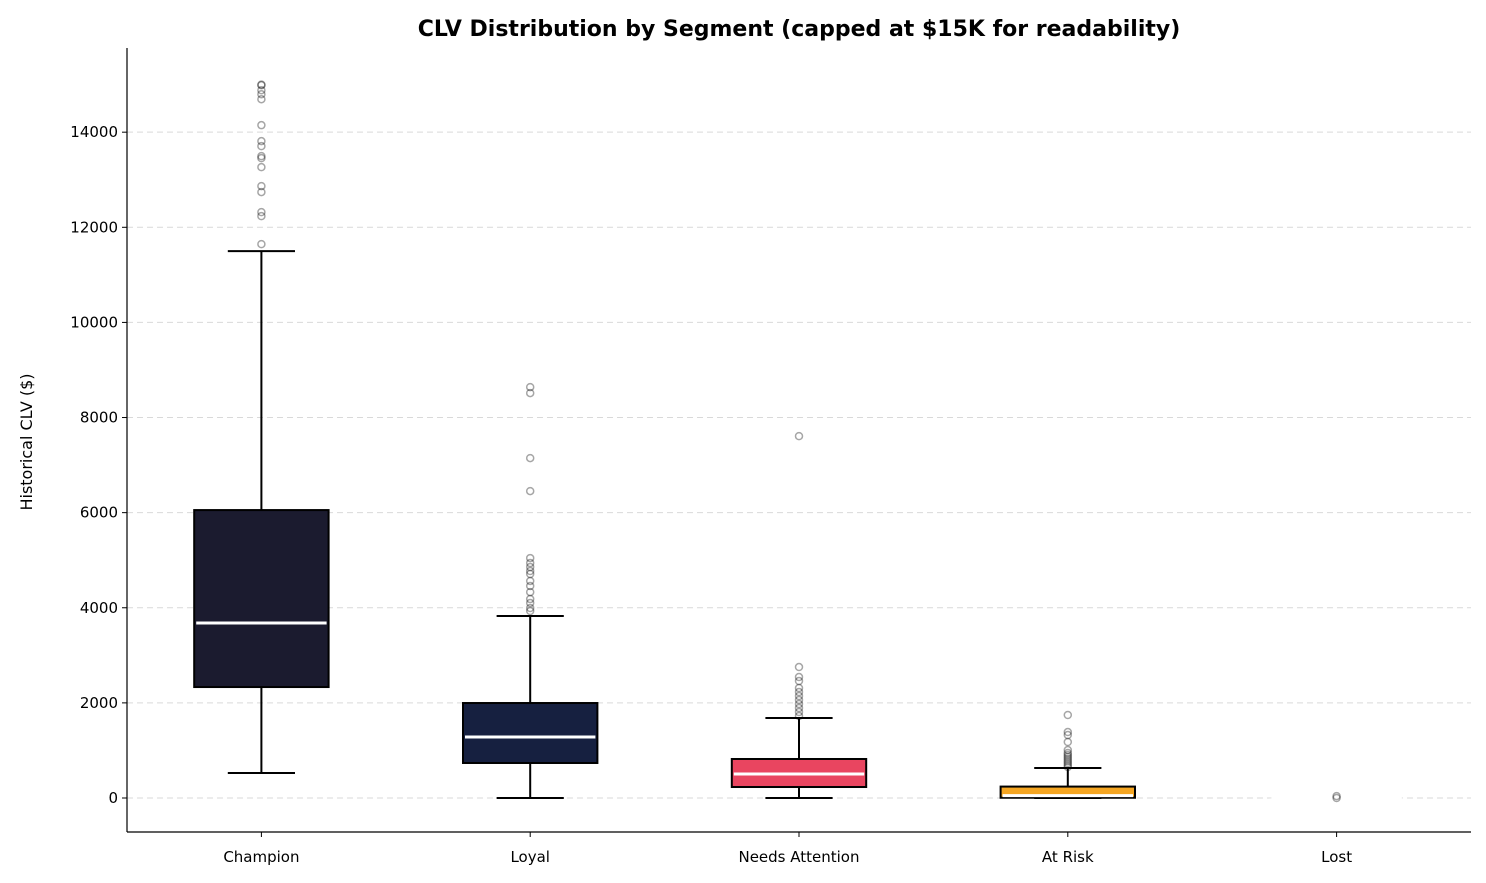 The image size is (1486, 883). I want to click on x-tick-label: Loyal, so click(530, 857).